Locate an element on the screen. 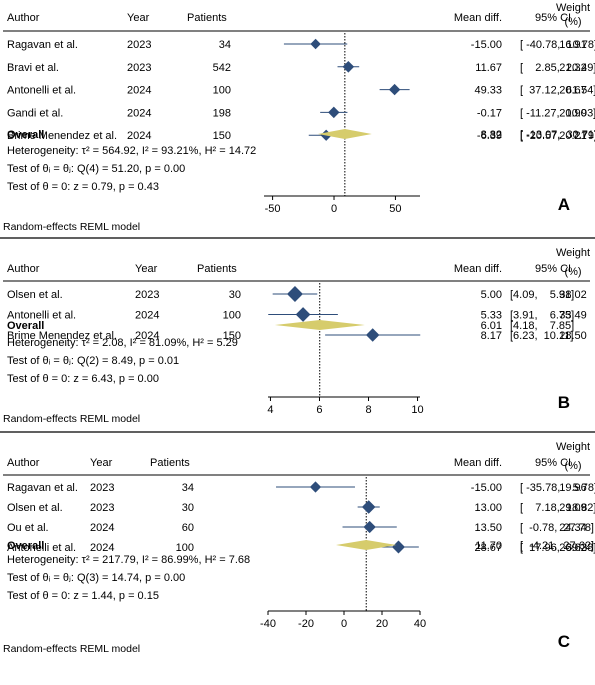 The image size is (595, 685). study-ci-text: [ 2.85, 20.49] is located at coordinates (557, 68).